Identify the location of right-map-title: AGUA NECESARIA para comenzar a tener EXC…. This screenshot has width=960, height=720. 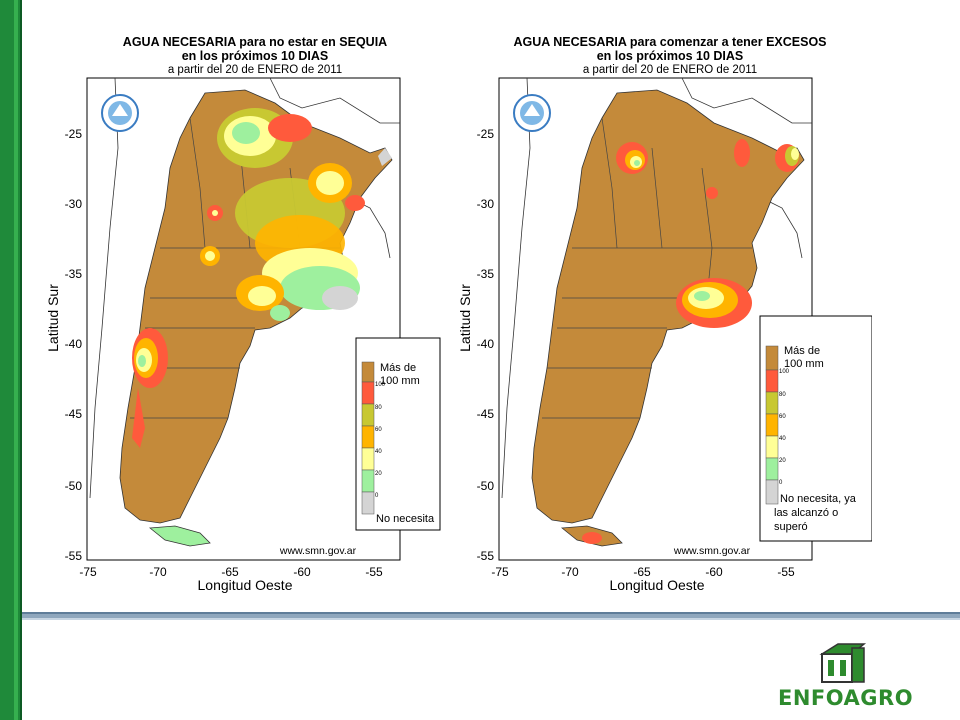
(669, 42).